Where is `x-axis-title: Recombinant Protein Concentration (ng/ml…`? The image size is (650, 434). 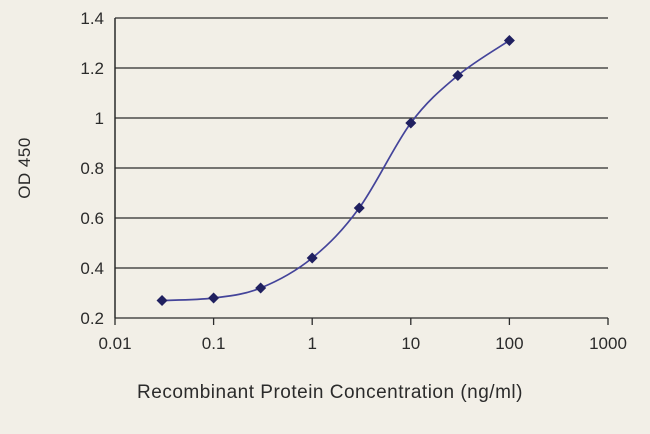 x-axis-title: Recombinant Protein Concentration (ng/ml… is located at coordinates (330, 392).